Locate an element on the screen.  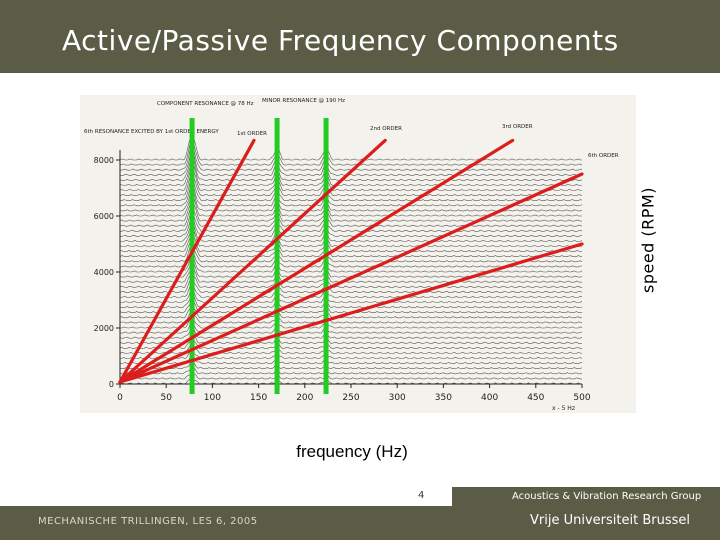
x-tick-label: 250 is located at coordinates (350, 398).